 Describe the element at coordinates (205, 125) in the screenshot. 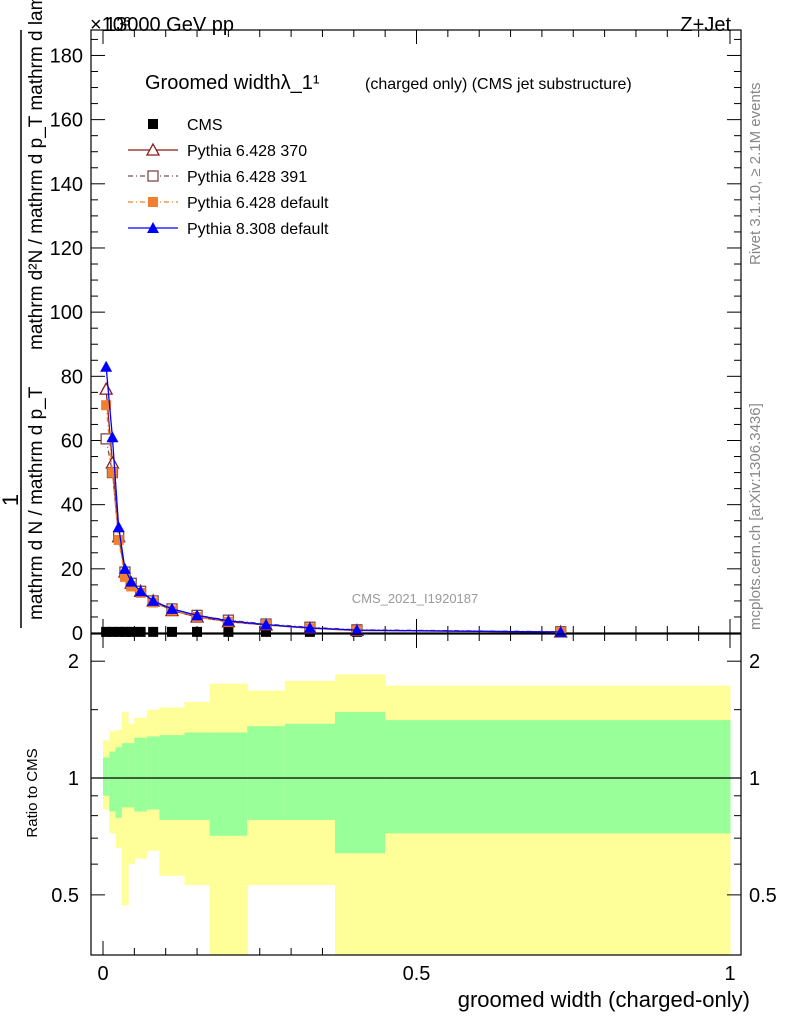

I see `legend-label-cms: CMS` at that location.